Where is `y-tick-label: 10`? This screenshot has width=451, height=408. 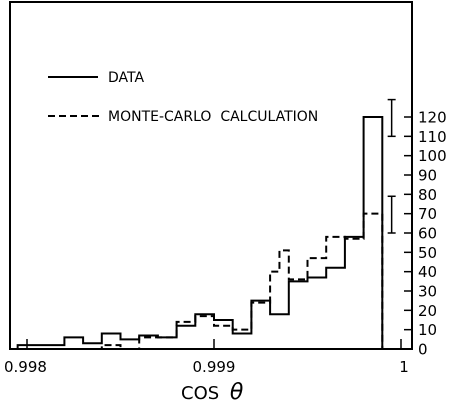
y-tick-label: 10 is located at coordinates (427, 330).